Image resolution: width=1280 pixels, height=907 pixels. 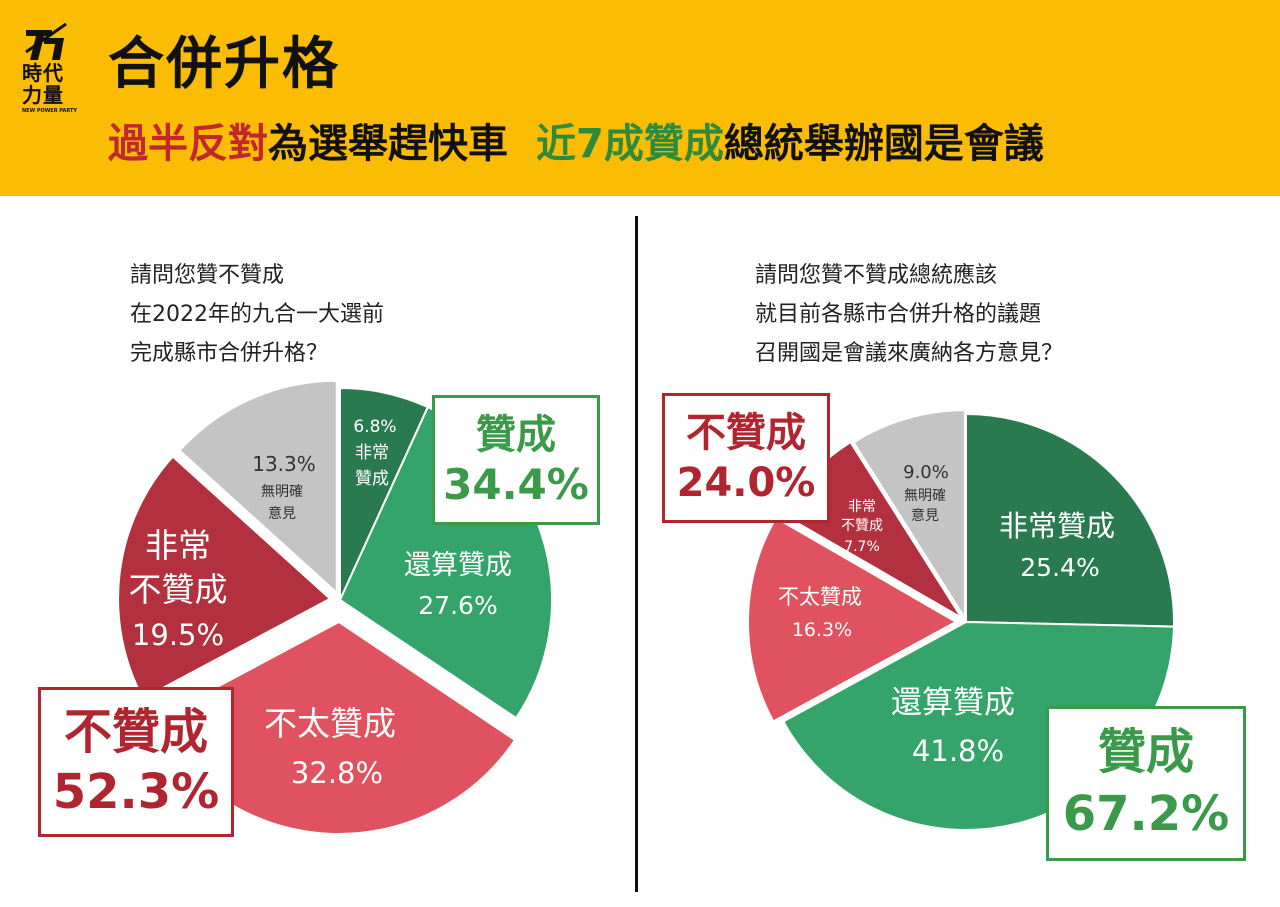 I want to click on left-label-no-opinion-text: 意見, so click(x=282, y=513).